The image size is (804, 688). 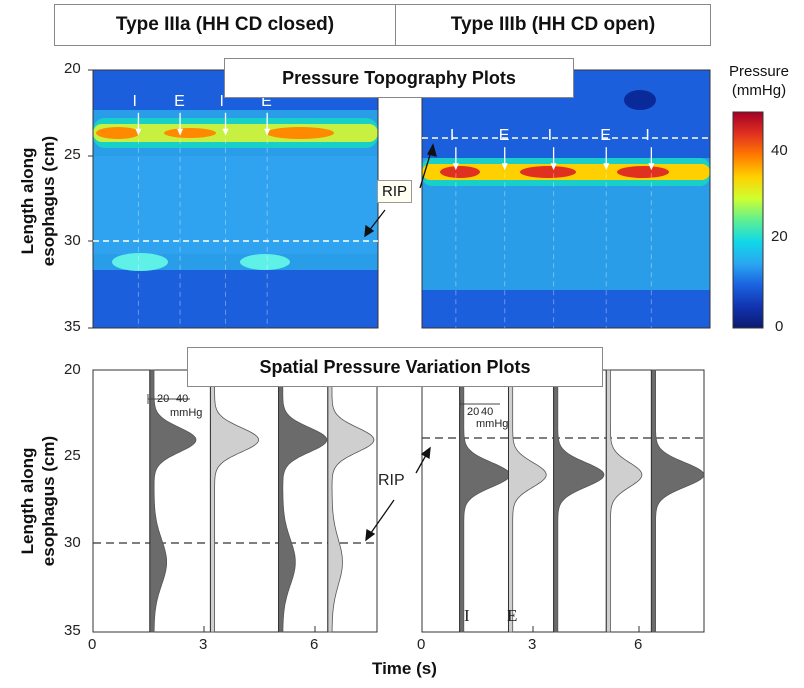 I want to click on title-spatial-pressure-variation: Spatial Pressure Variation Plots, so click(x=395, y=367).